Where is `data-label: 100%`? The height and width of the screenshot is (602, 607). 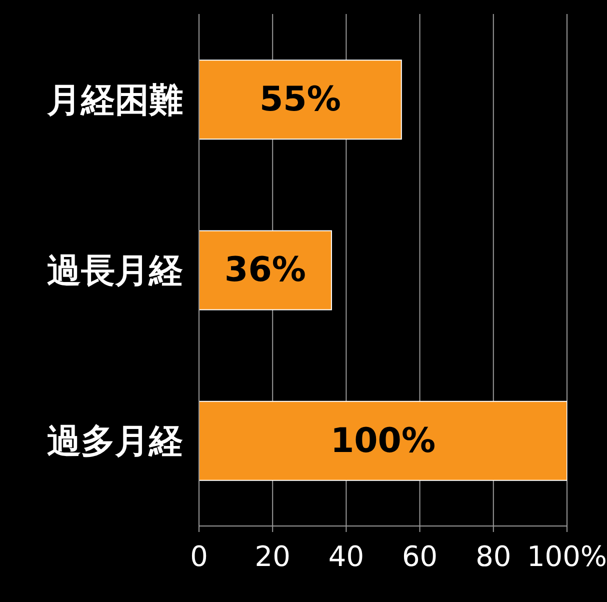
data-label: 100% is located at coordinates (383, 440).